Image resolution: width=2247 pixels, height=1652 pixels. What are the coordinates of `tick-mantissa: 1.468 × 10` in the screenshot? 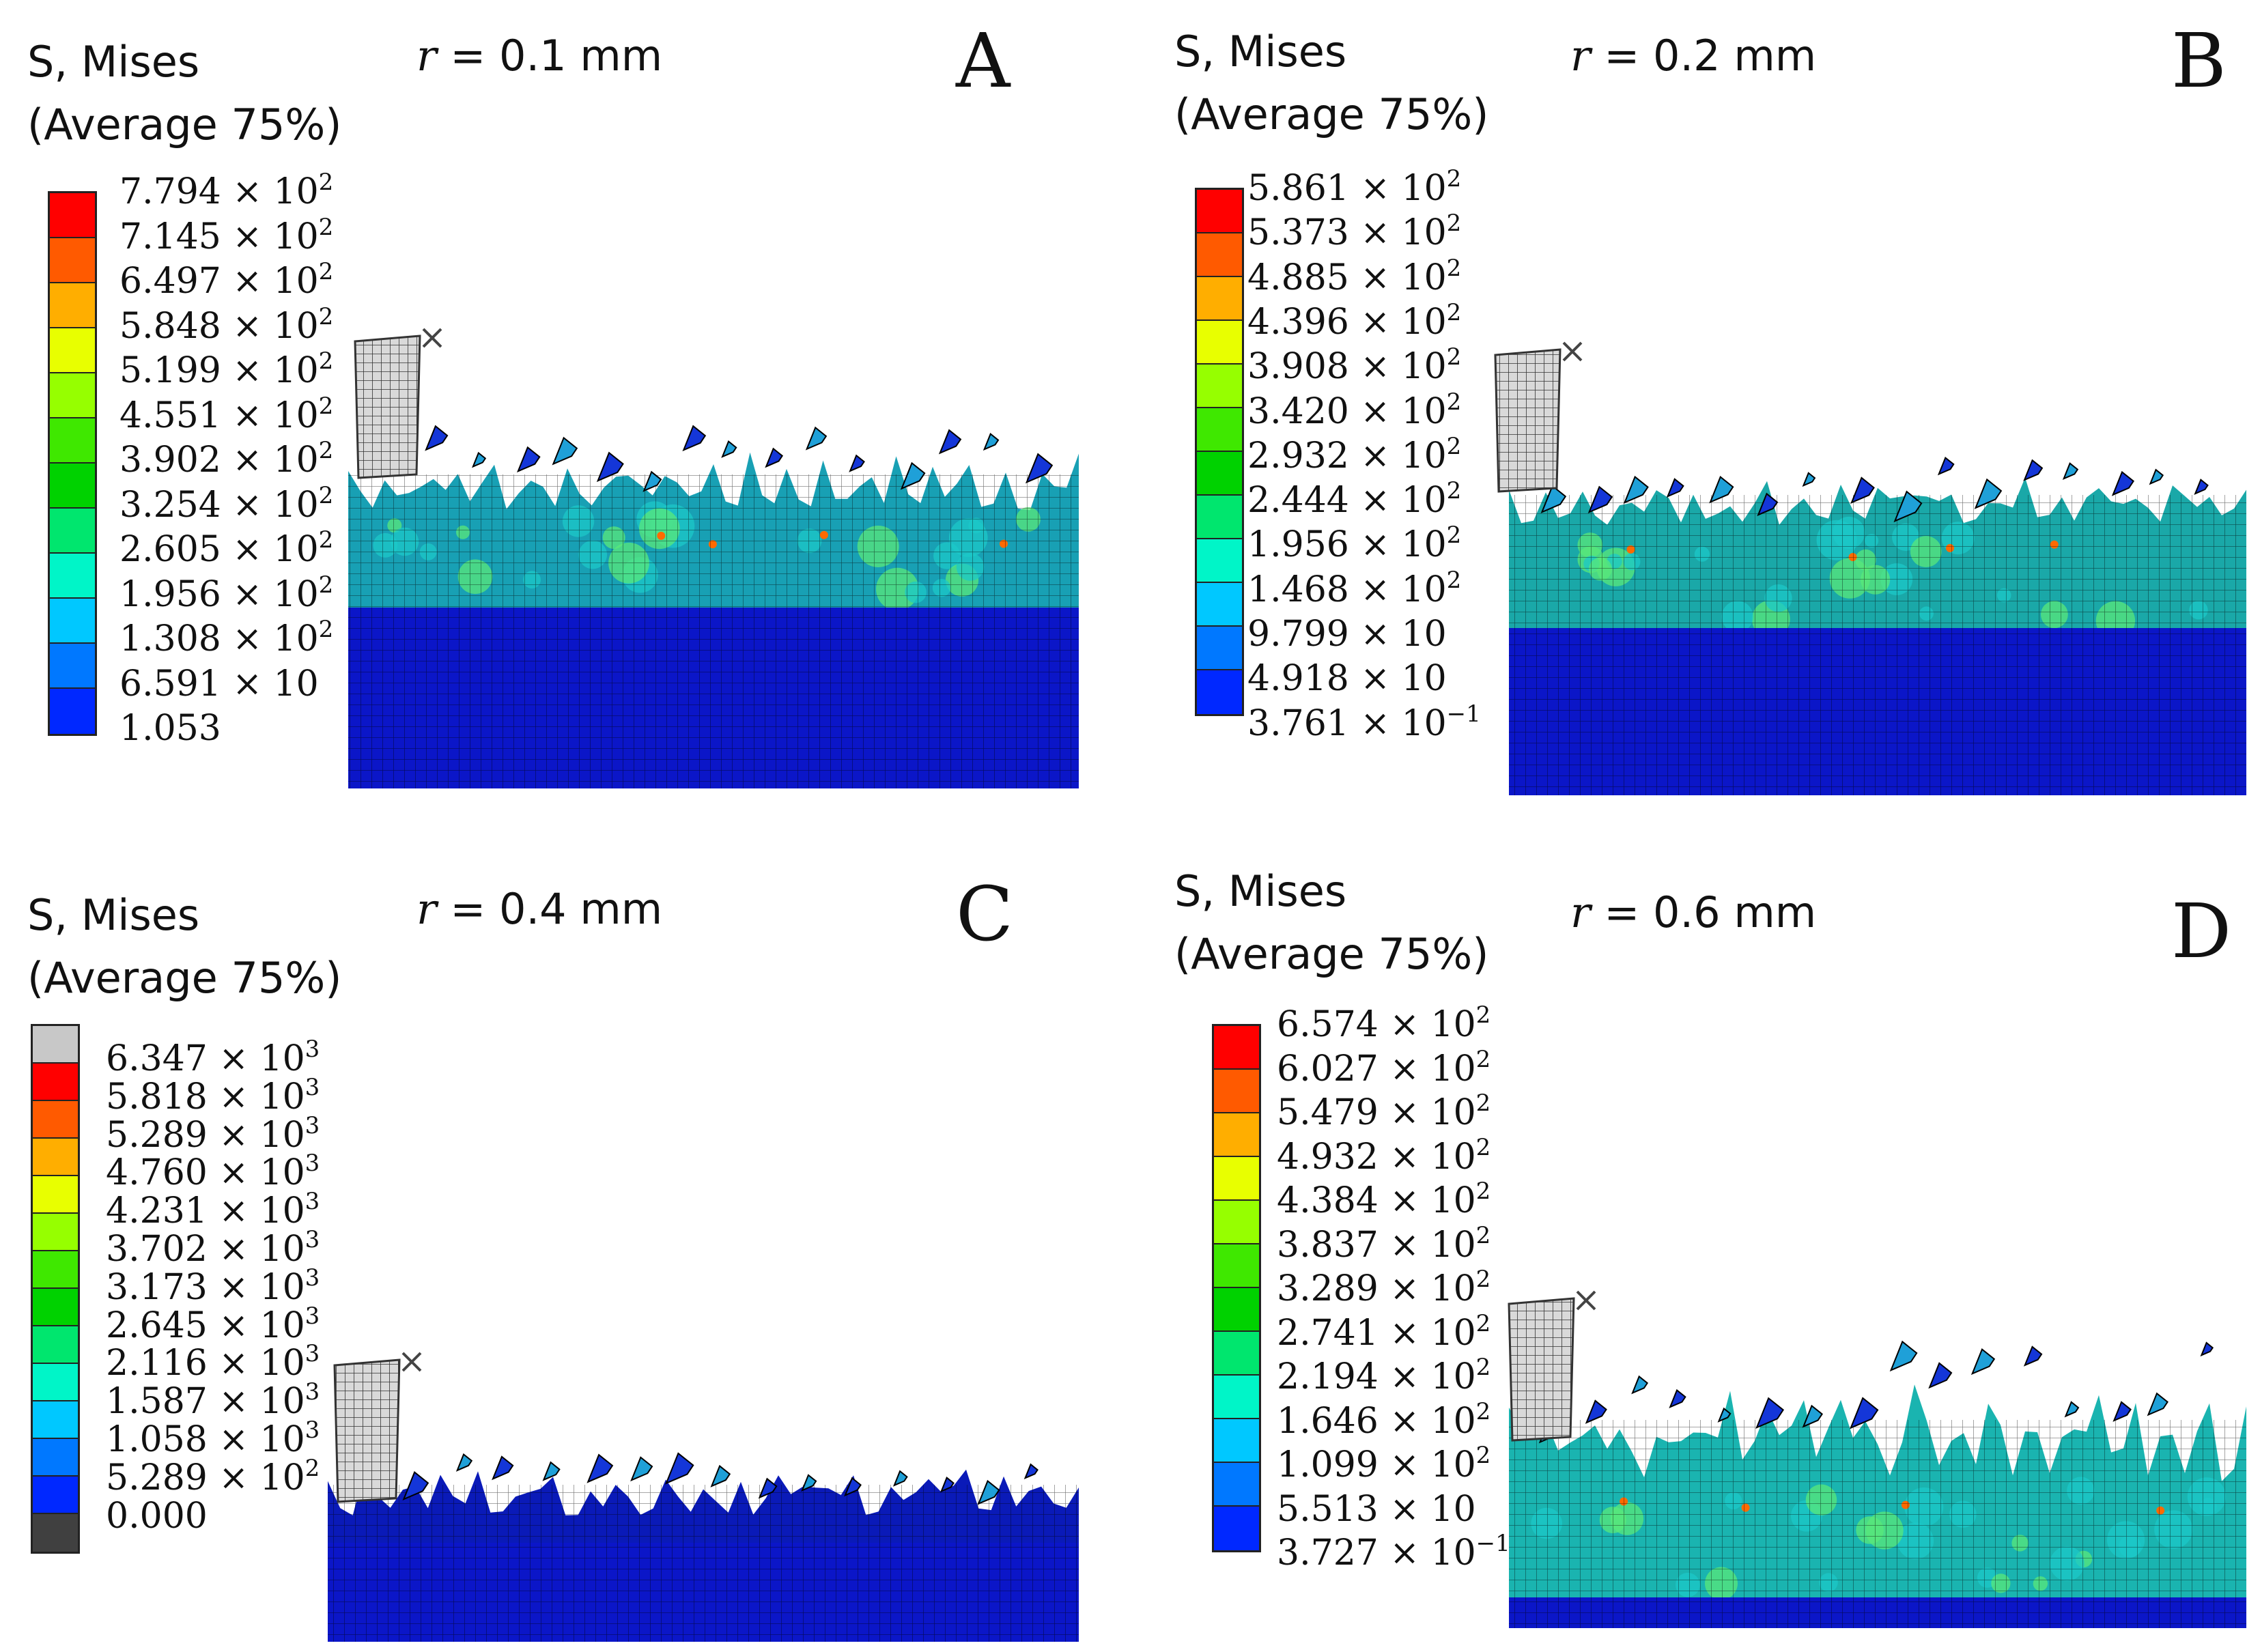 It's located at (1347, 589).